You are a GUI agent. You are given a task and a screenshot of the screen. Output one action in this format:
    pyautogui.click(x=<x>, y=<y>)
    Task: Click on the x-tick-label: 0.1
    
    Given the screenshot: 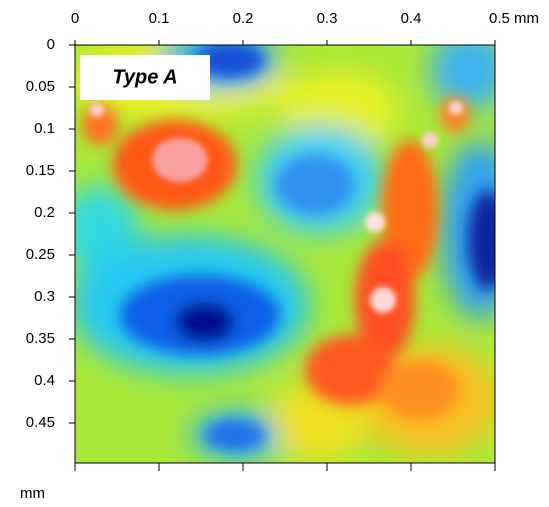 What is the action you would take?
    pyautogui.click(x=159, y=18)
    